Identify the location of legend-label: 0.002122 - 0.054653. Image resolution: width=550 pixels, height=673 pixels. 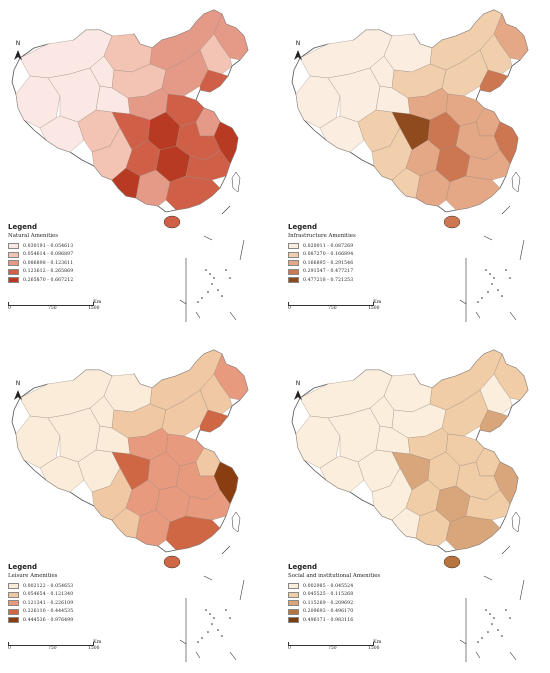
(48, 586).